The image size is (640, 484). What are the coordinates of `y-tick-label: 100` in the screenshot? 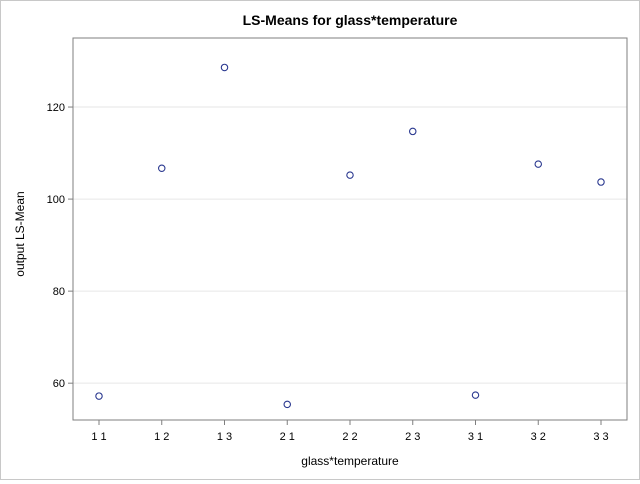 It's located at (56, 200).